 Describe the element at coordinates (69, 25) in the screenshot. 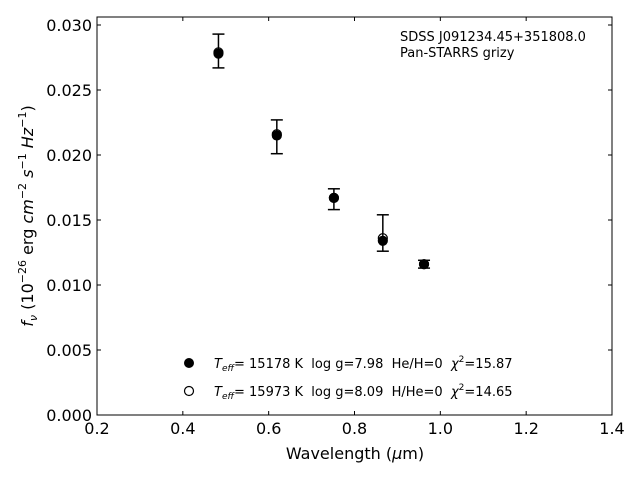

I see `y-tick-label: 0.030` at that location.